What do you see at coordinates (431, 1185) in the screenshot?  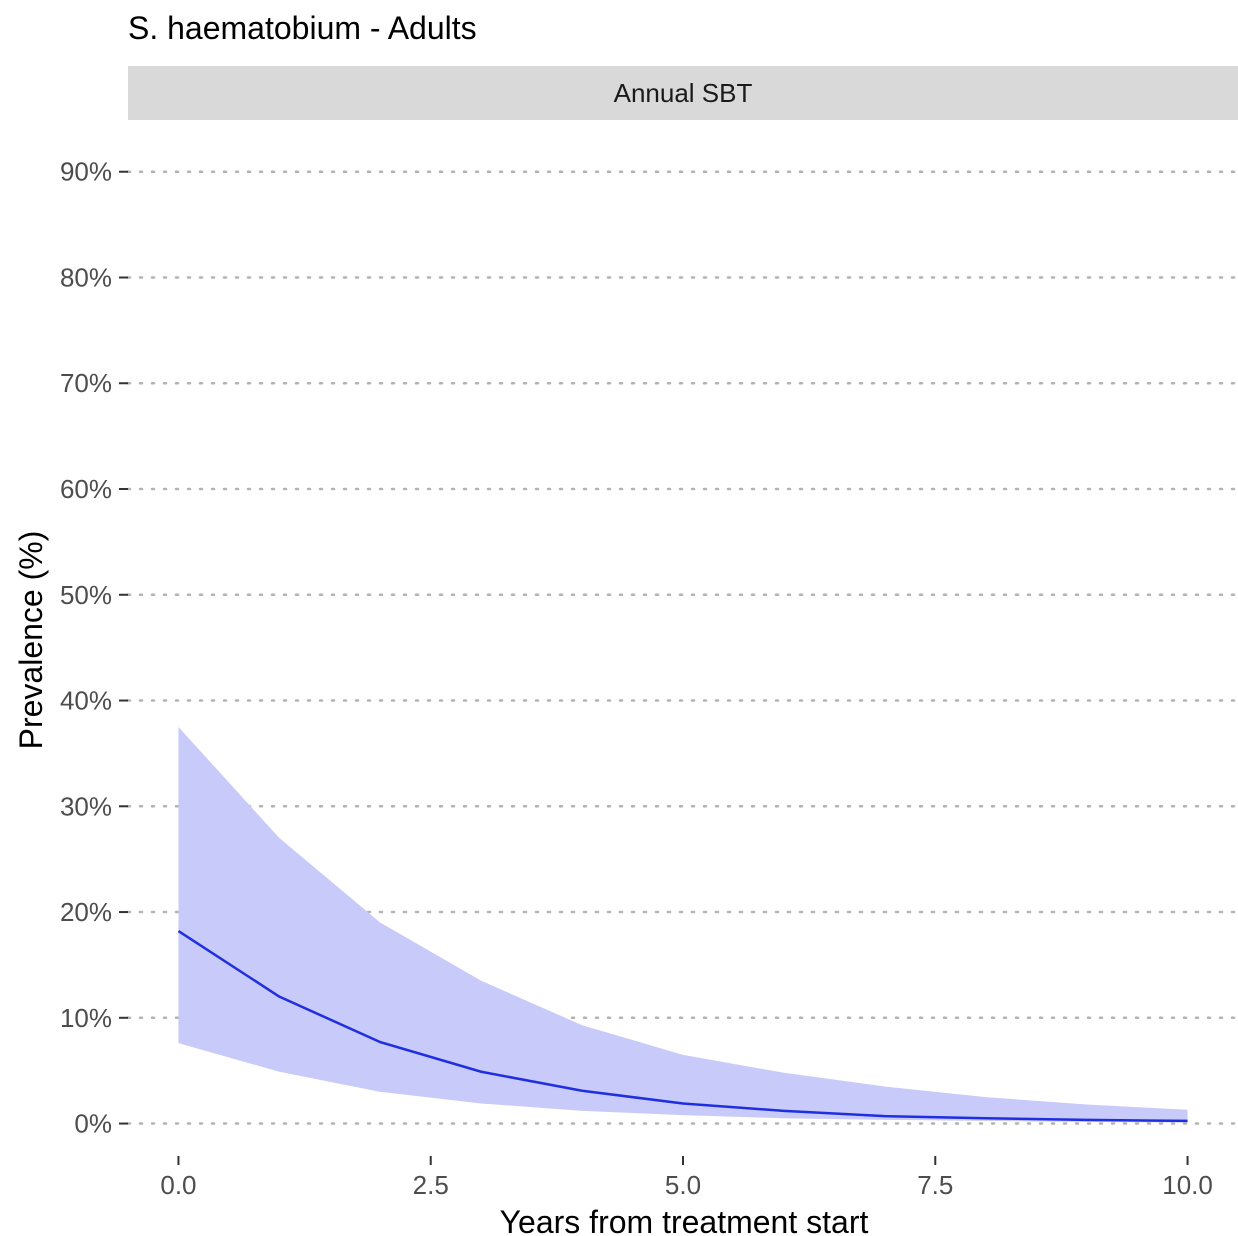 I see `x-tick-label: 2.5` at bounding box center [431, 1185].